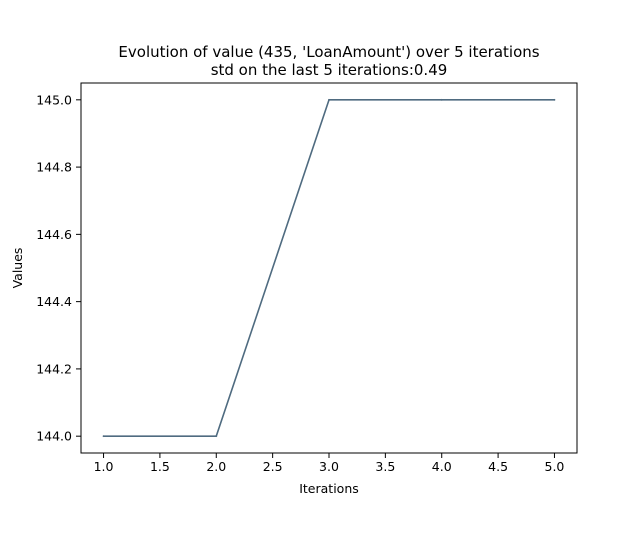 Image resolution: width=622 pixels, height=539 pixels. I want to click on y-tick-label: 144.6, so click(54, 234).